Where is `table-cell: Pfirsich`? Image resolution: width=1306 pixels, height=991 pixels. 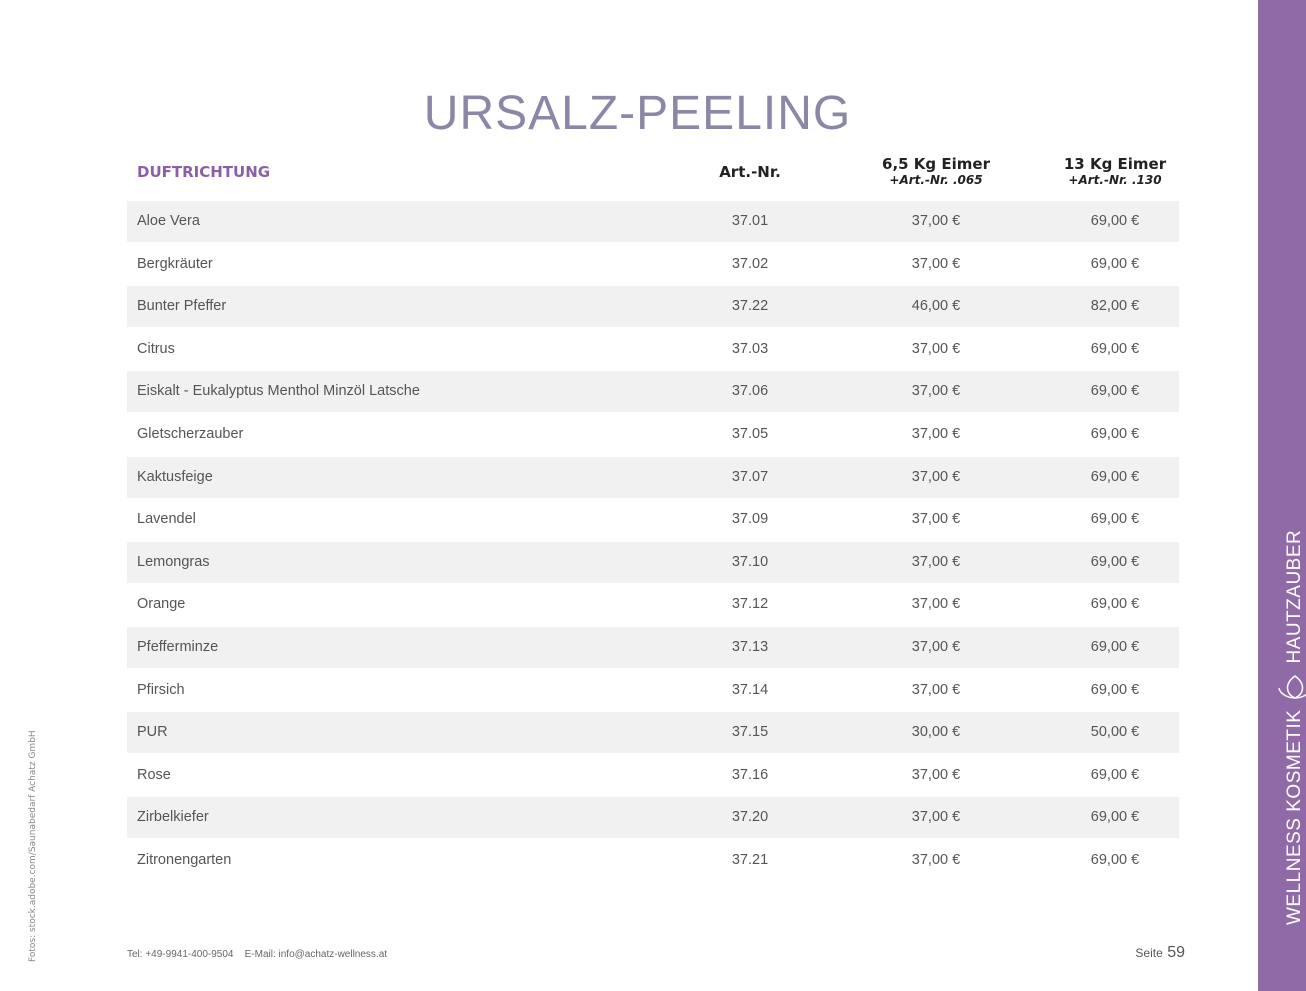
table-cell: Pfirsich is located at coordinates (161, 689).